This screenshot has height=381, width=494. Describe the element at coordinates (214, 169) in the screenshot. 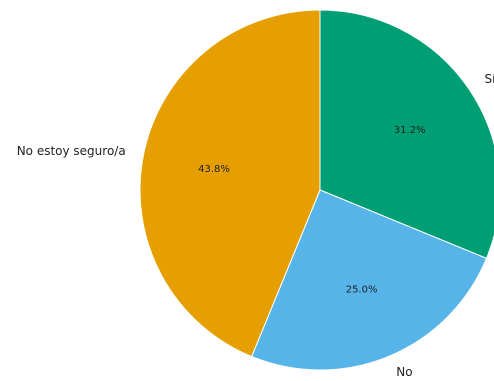

I see `slice-percent-label: 43.8%` at that location.